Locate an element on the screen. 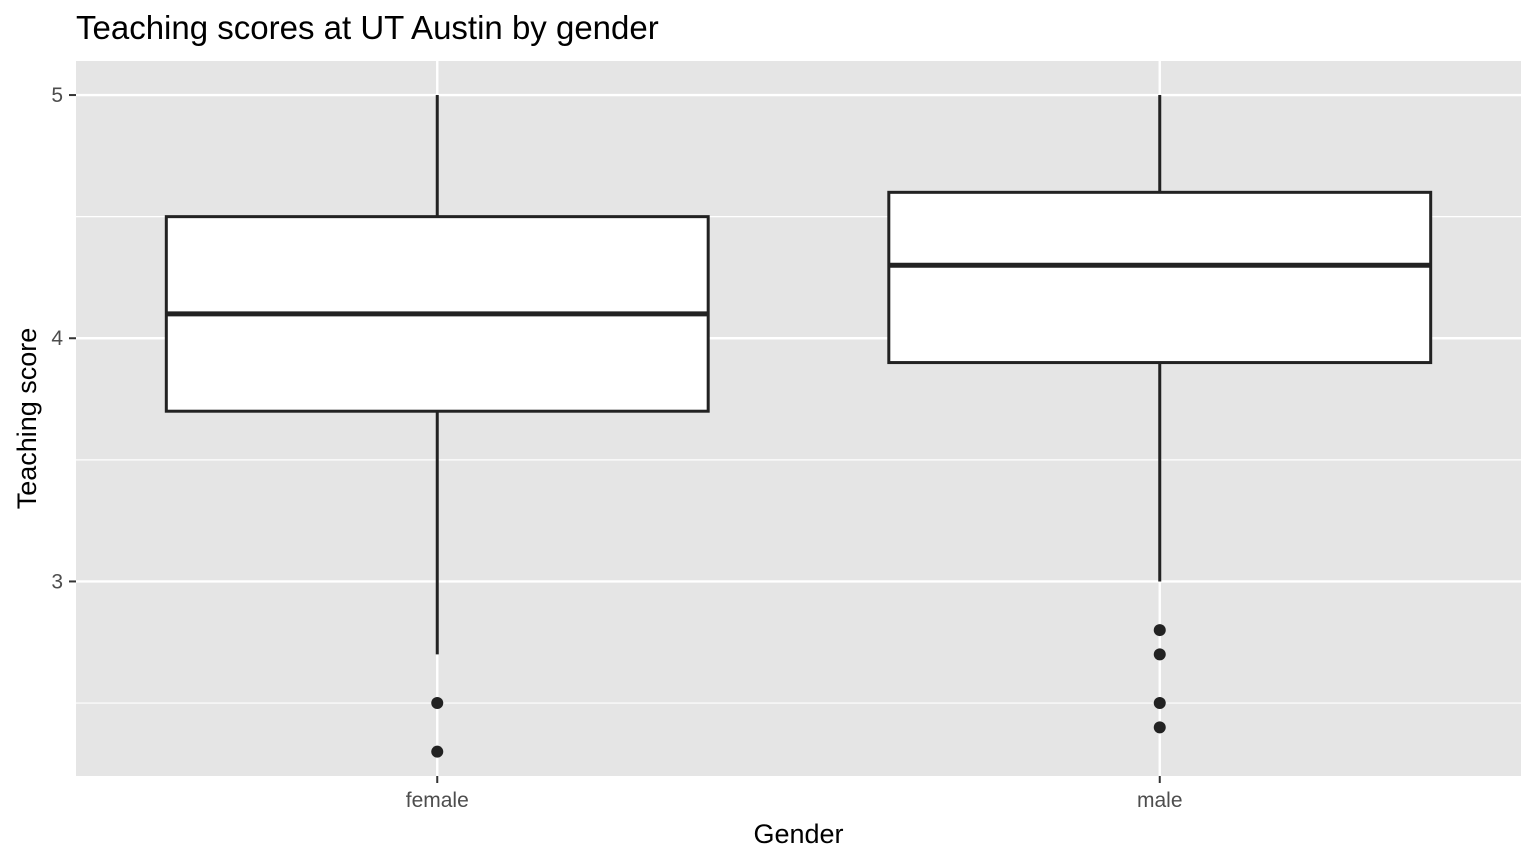 This screenshot has height=864, width=1536. y-axis-title: Teaching score is located at coordinates (27, 419).